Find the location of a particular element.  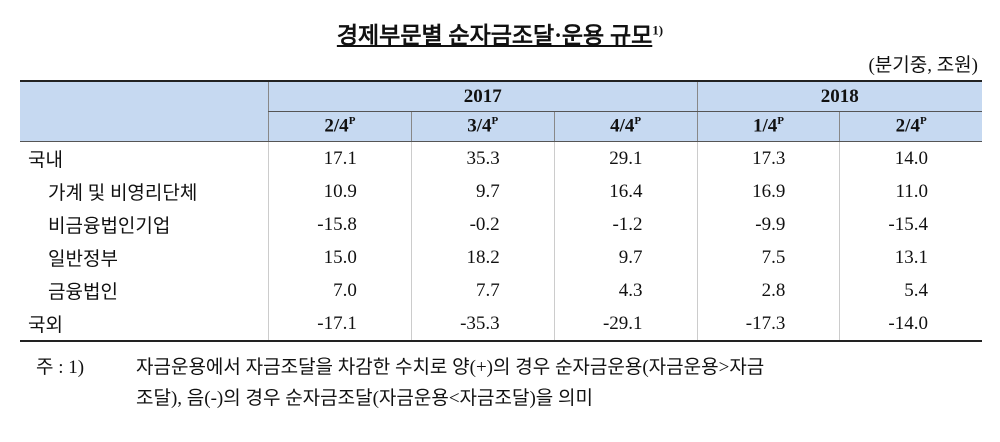

table-row: 비금융법인기업 -15.8 -0.2 -1.2 -9.9 -15.4 is located at coordinates (501, 224).